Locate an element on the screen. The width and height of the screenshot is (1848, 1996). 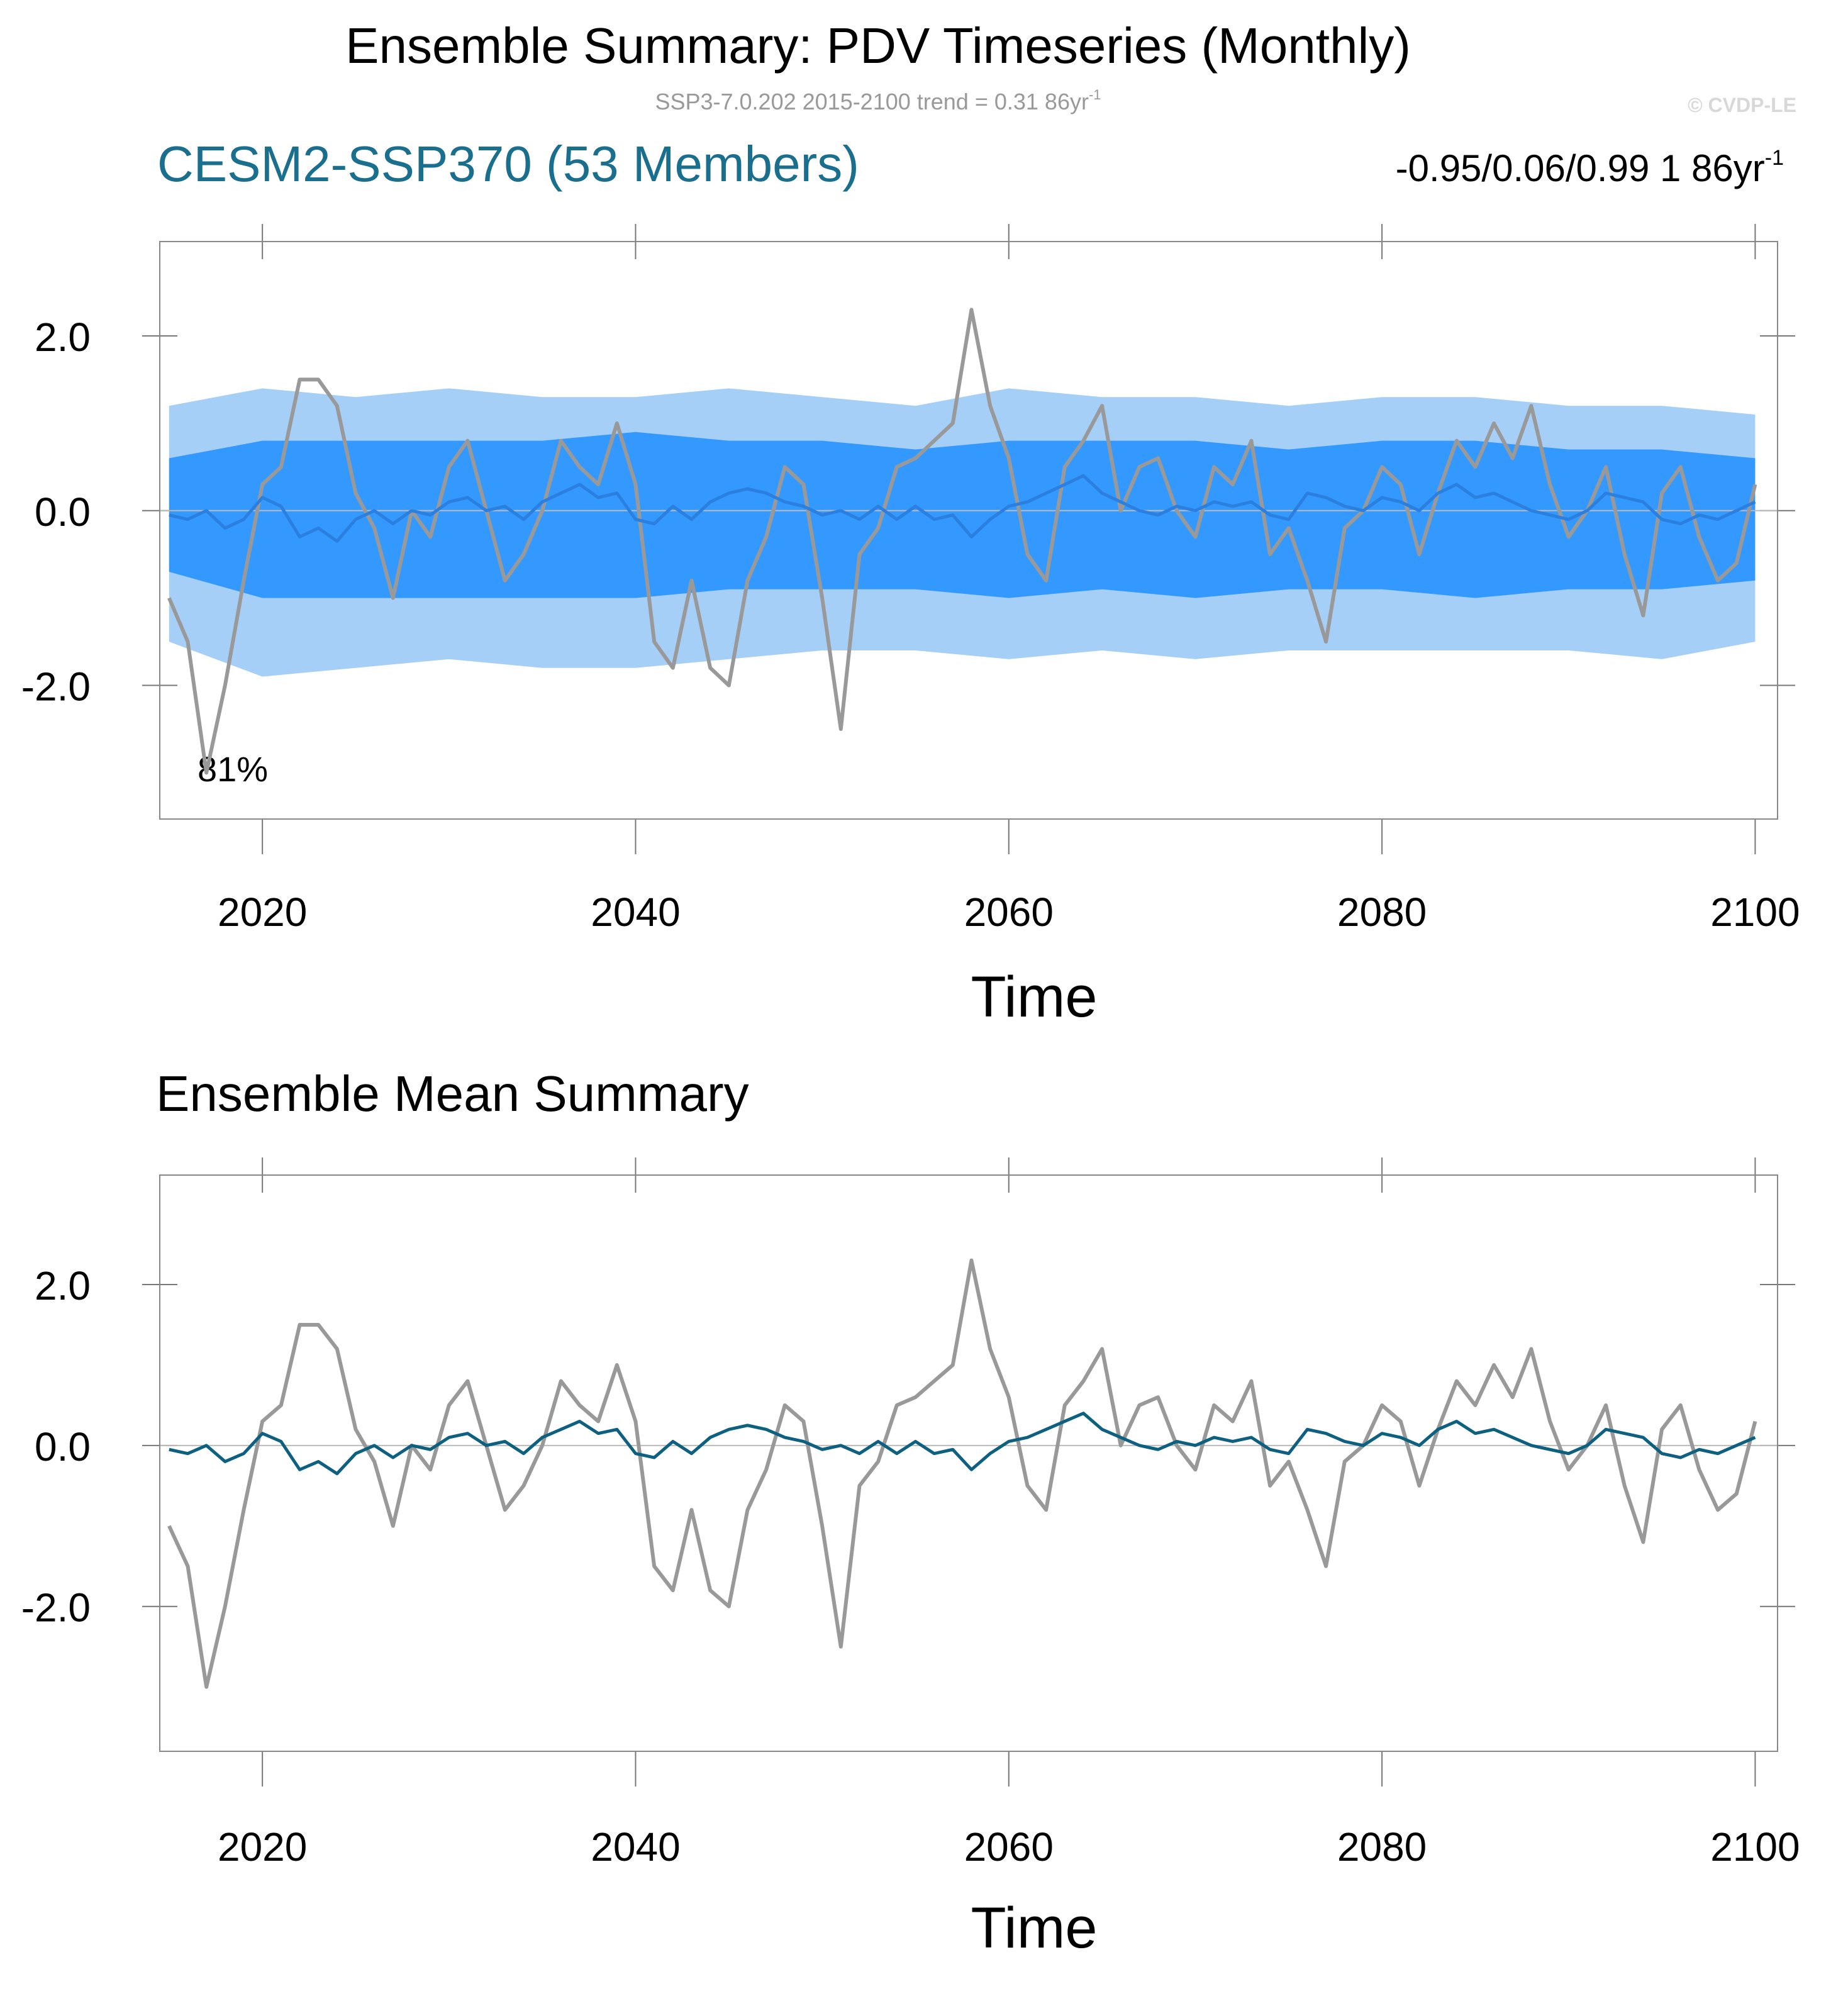
left-title-text: CESM2-SSP370 (53 Members) is located at coordinates (508, 164).